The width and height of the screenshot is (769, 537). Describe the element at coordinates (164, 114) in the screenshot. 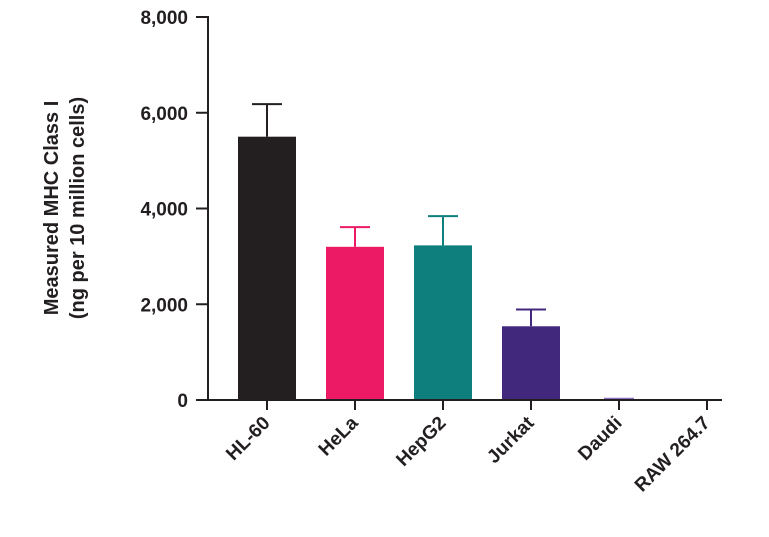

I see `y-tick-label: 6,000` at that location.